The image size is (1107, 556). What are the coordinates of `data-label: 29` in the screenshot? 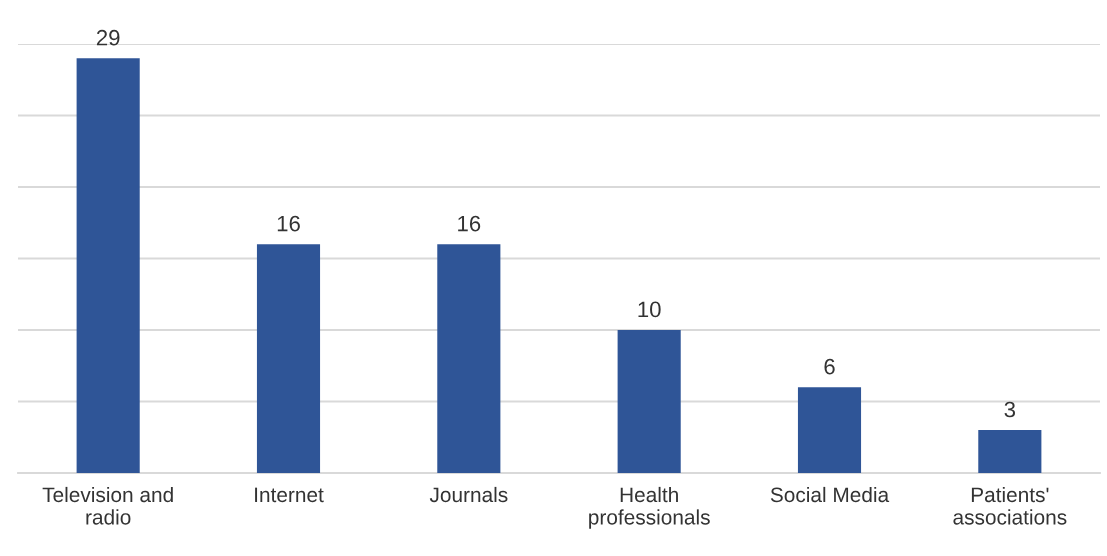 It's located at (108, 37).